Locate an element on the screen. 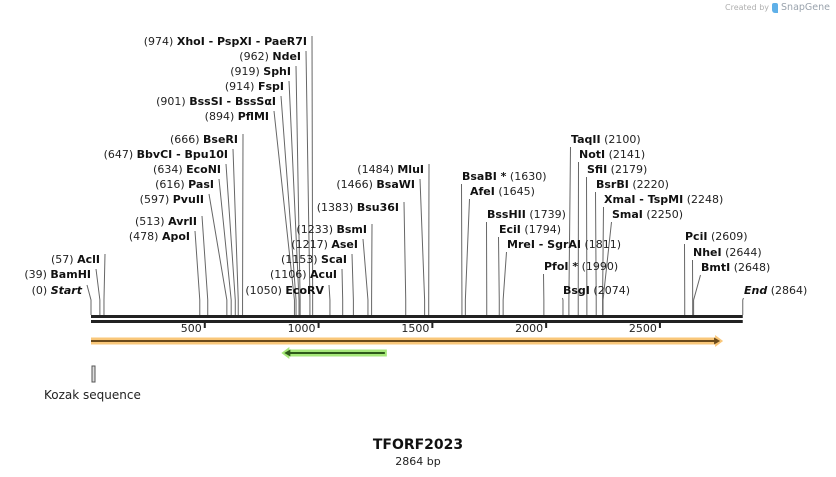 Image resolution: width=836 pixels, height=477 pixels. cut-site-label: (1484) MluI is located at coordinates (390, 169).